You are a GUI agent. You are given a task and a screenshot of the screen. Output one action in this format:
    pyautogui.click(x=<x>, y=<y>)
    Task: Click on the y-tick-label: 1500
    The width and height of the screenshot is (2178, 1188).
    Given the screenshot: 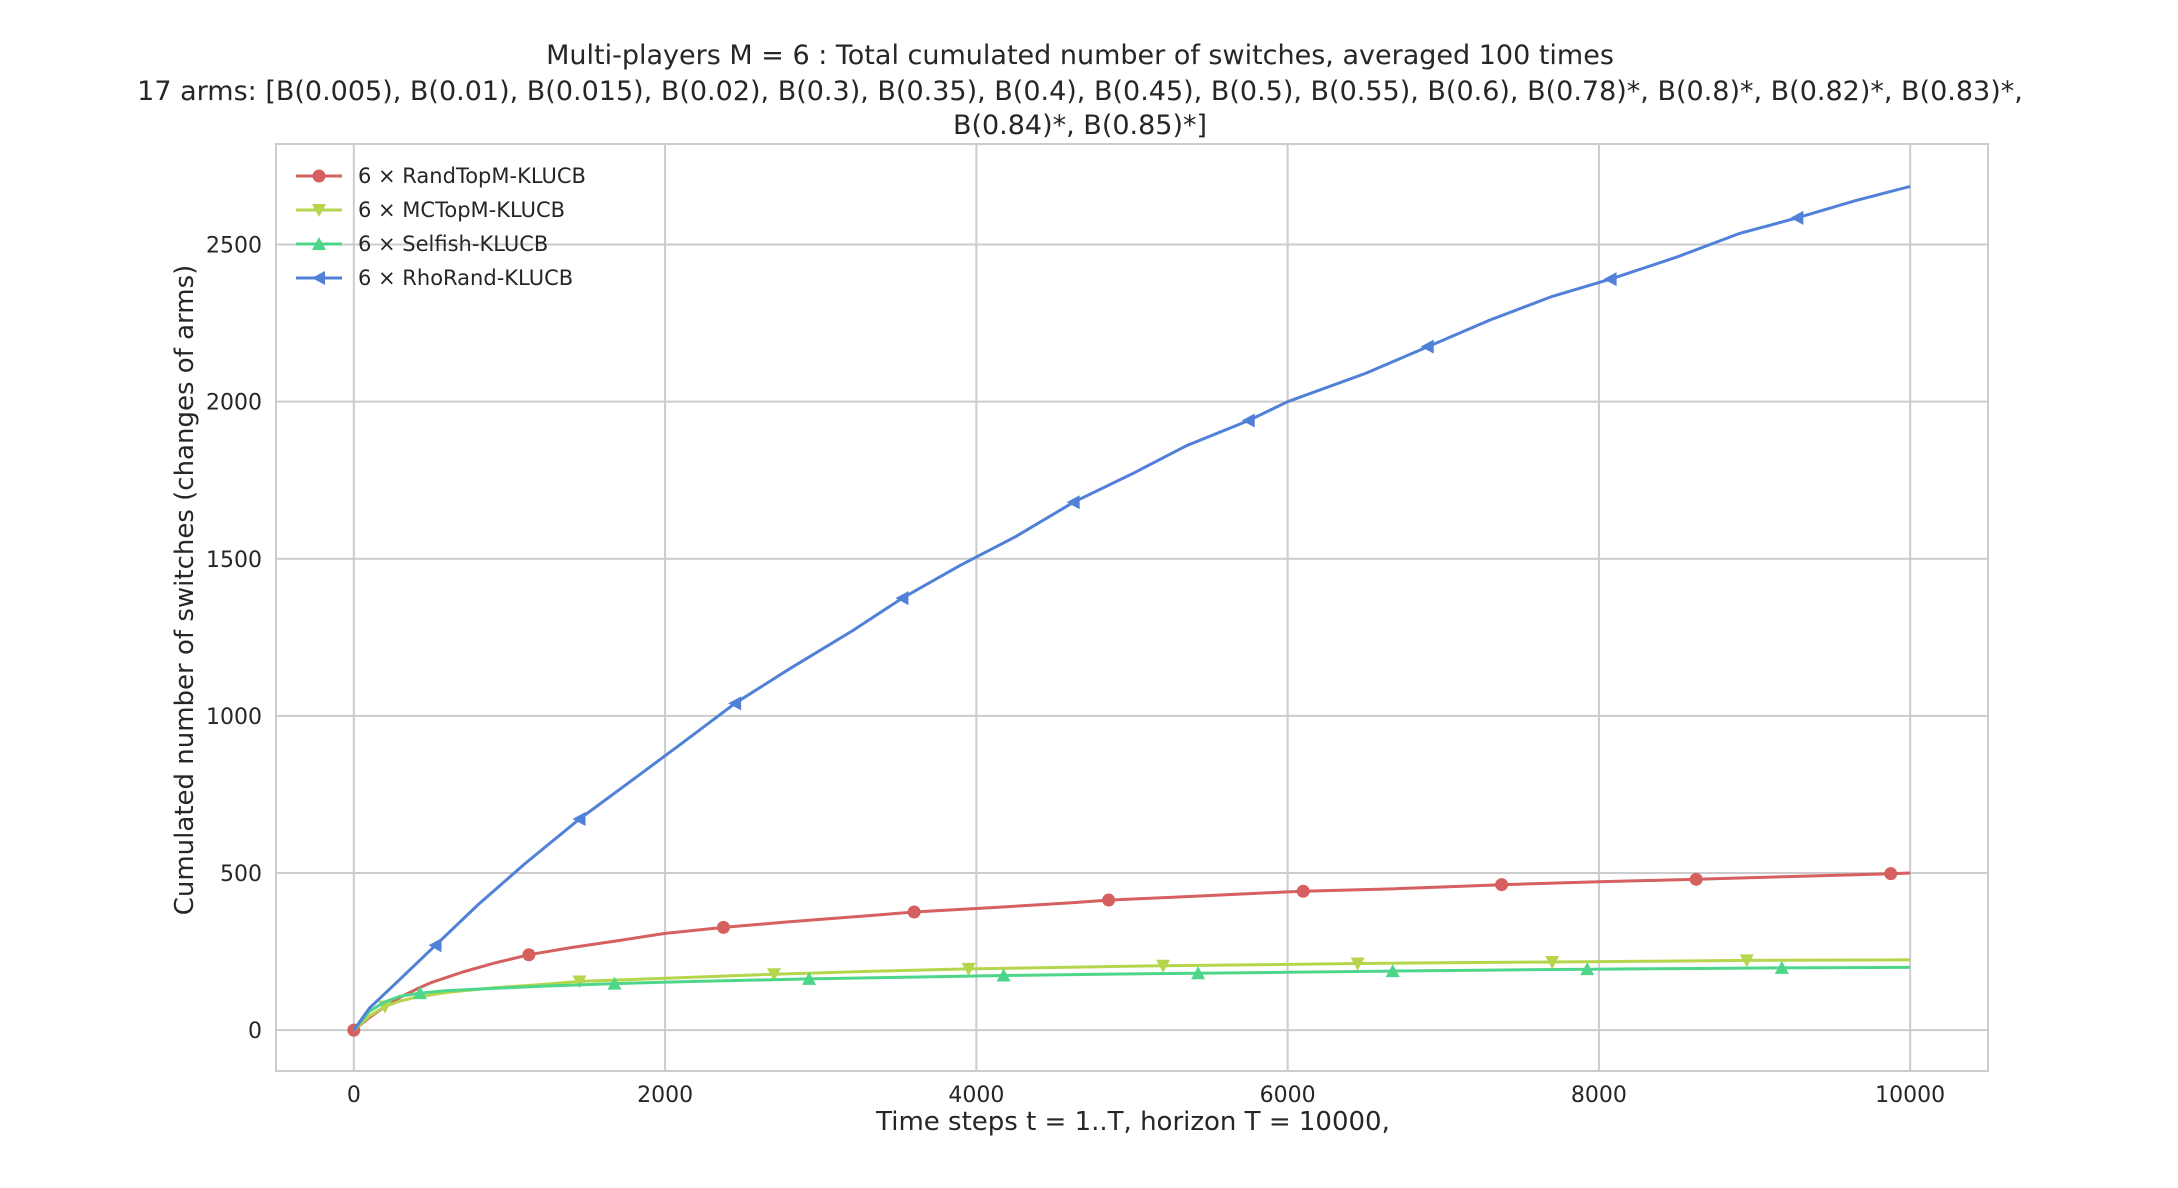 What is the action you would take?
    pyautogui.click(x=234, y=560)
    